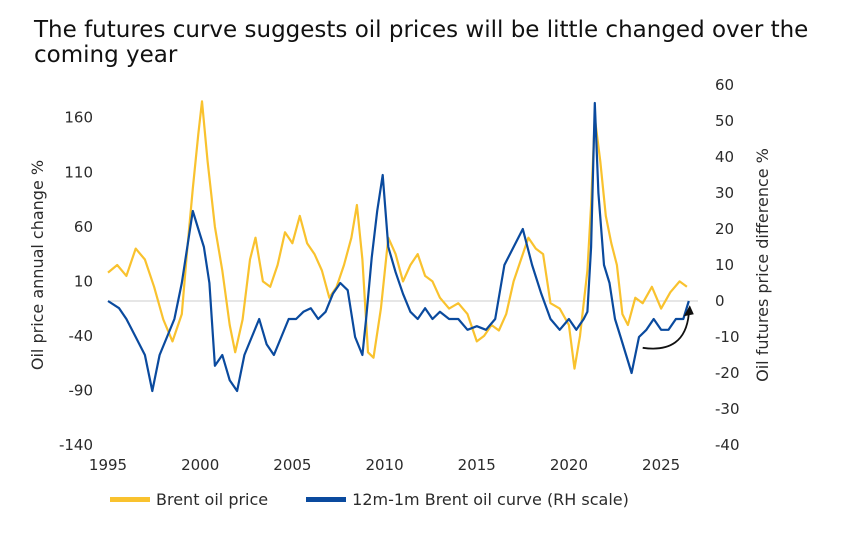  I want to click on x-tick-label: 2005, so click(292, 465).